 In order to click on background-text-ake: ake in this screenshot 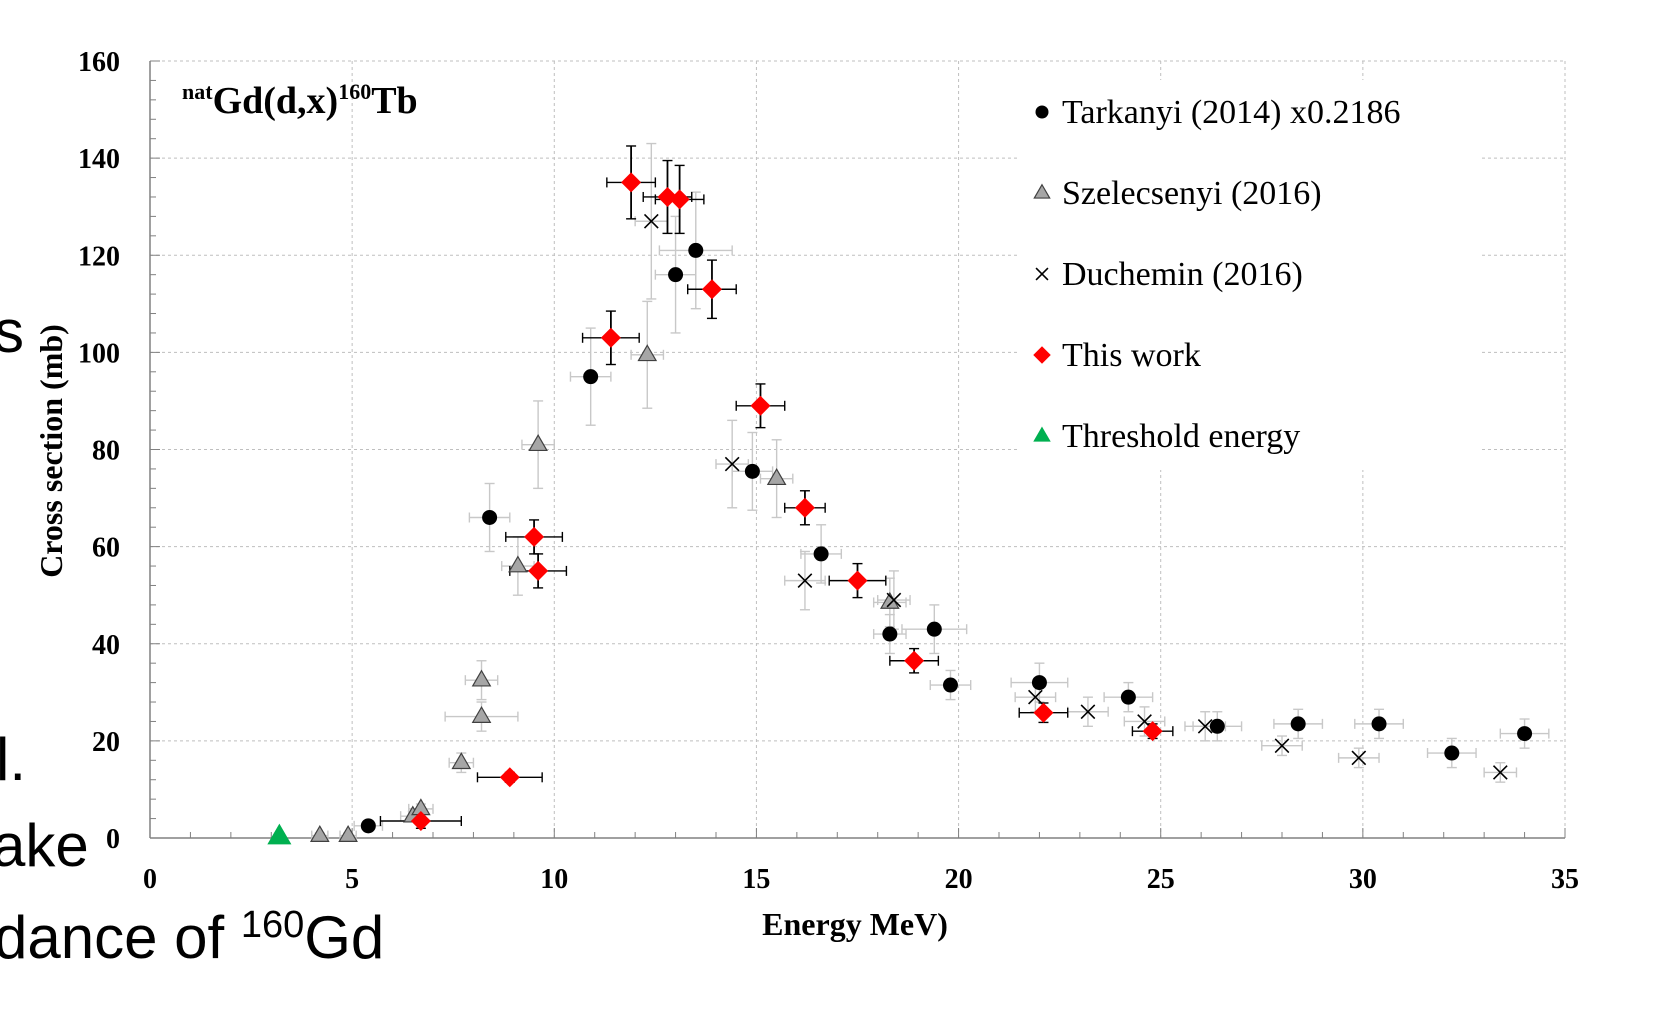, I will do `click(44, 845)`.